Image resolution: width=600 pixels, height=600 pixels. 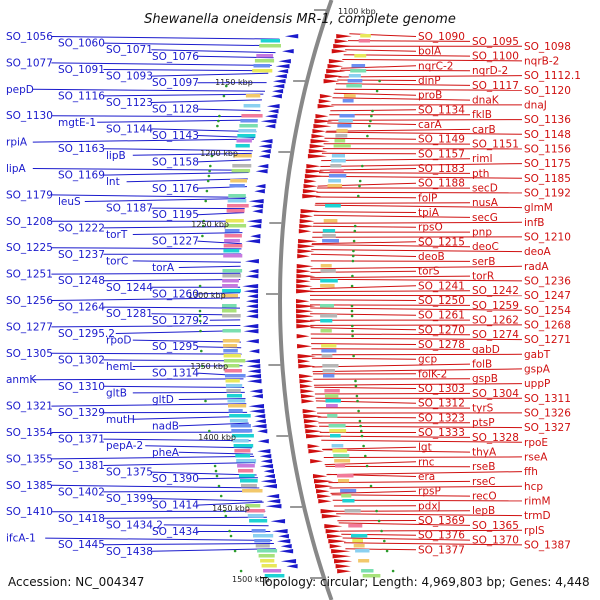 I want to click on left-gene-label: SO_1158, so click(x=175, y=162).